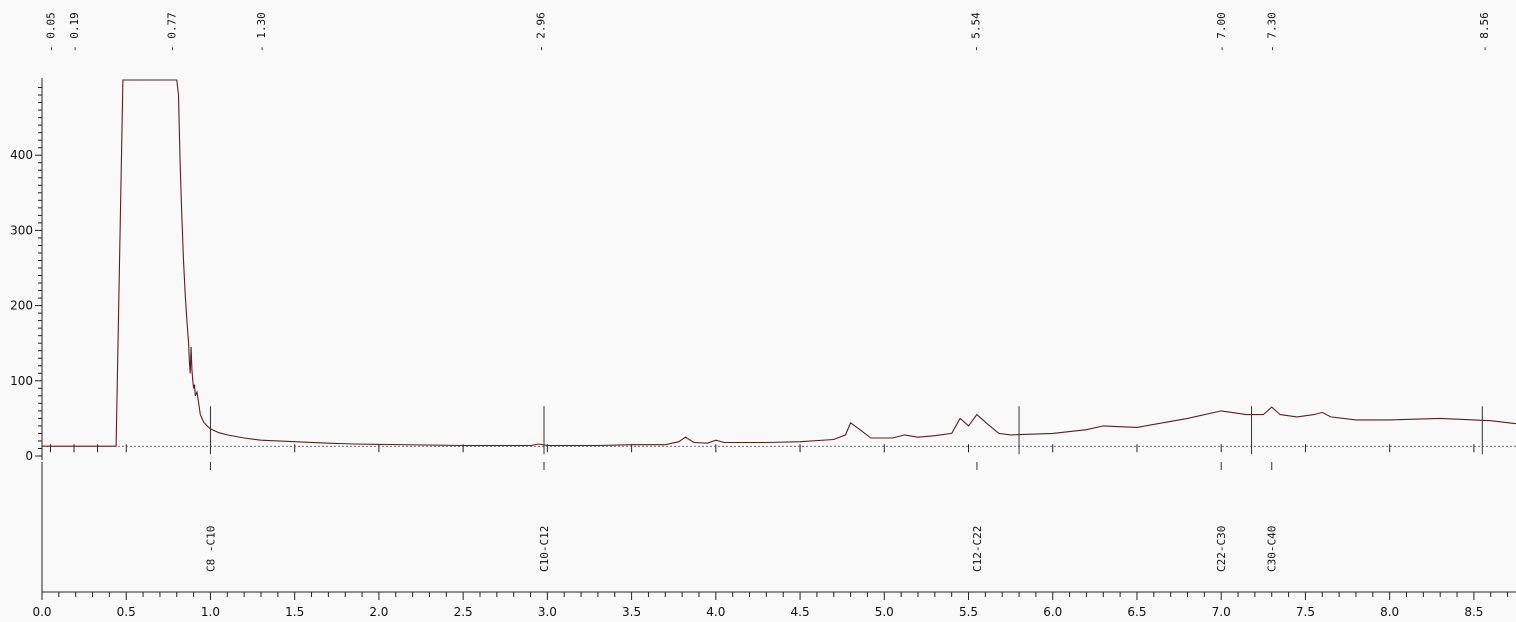  I want to click on retention-time-label: - 0.77, so click(172, 32).